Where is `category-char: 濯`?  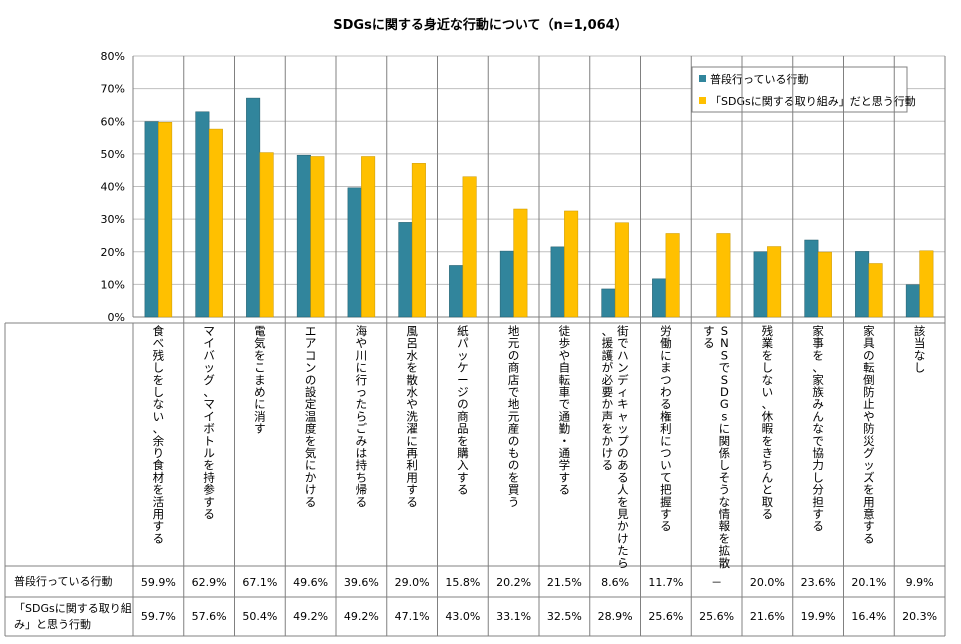 category-char: 濯 is located at coordinates (412, 429).